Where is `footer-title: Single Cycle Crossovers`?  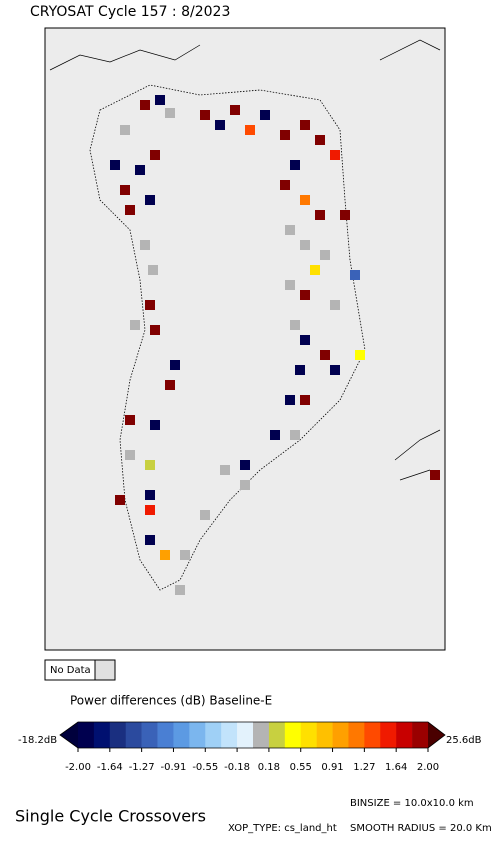 footer-title: Single Cycle Crossovers is located at coordinates (110, 816).